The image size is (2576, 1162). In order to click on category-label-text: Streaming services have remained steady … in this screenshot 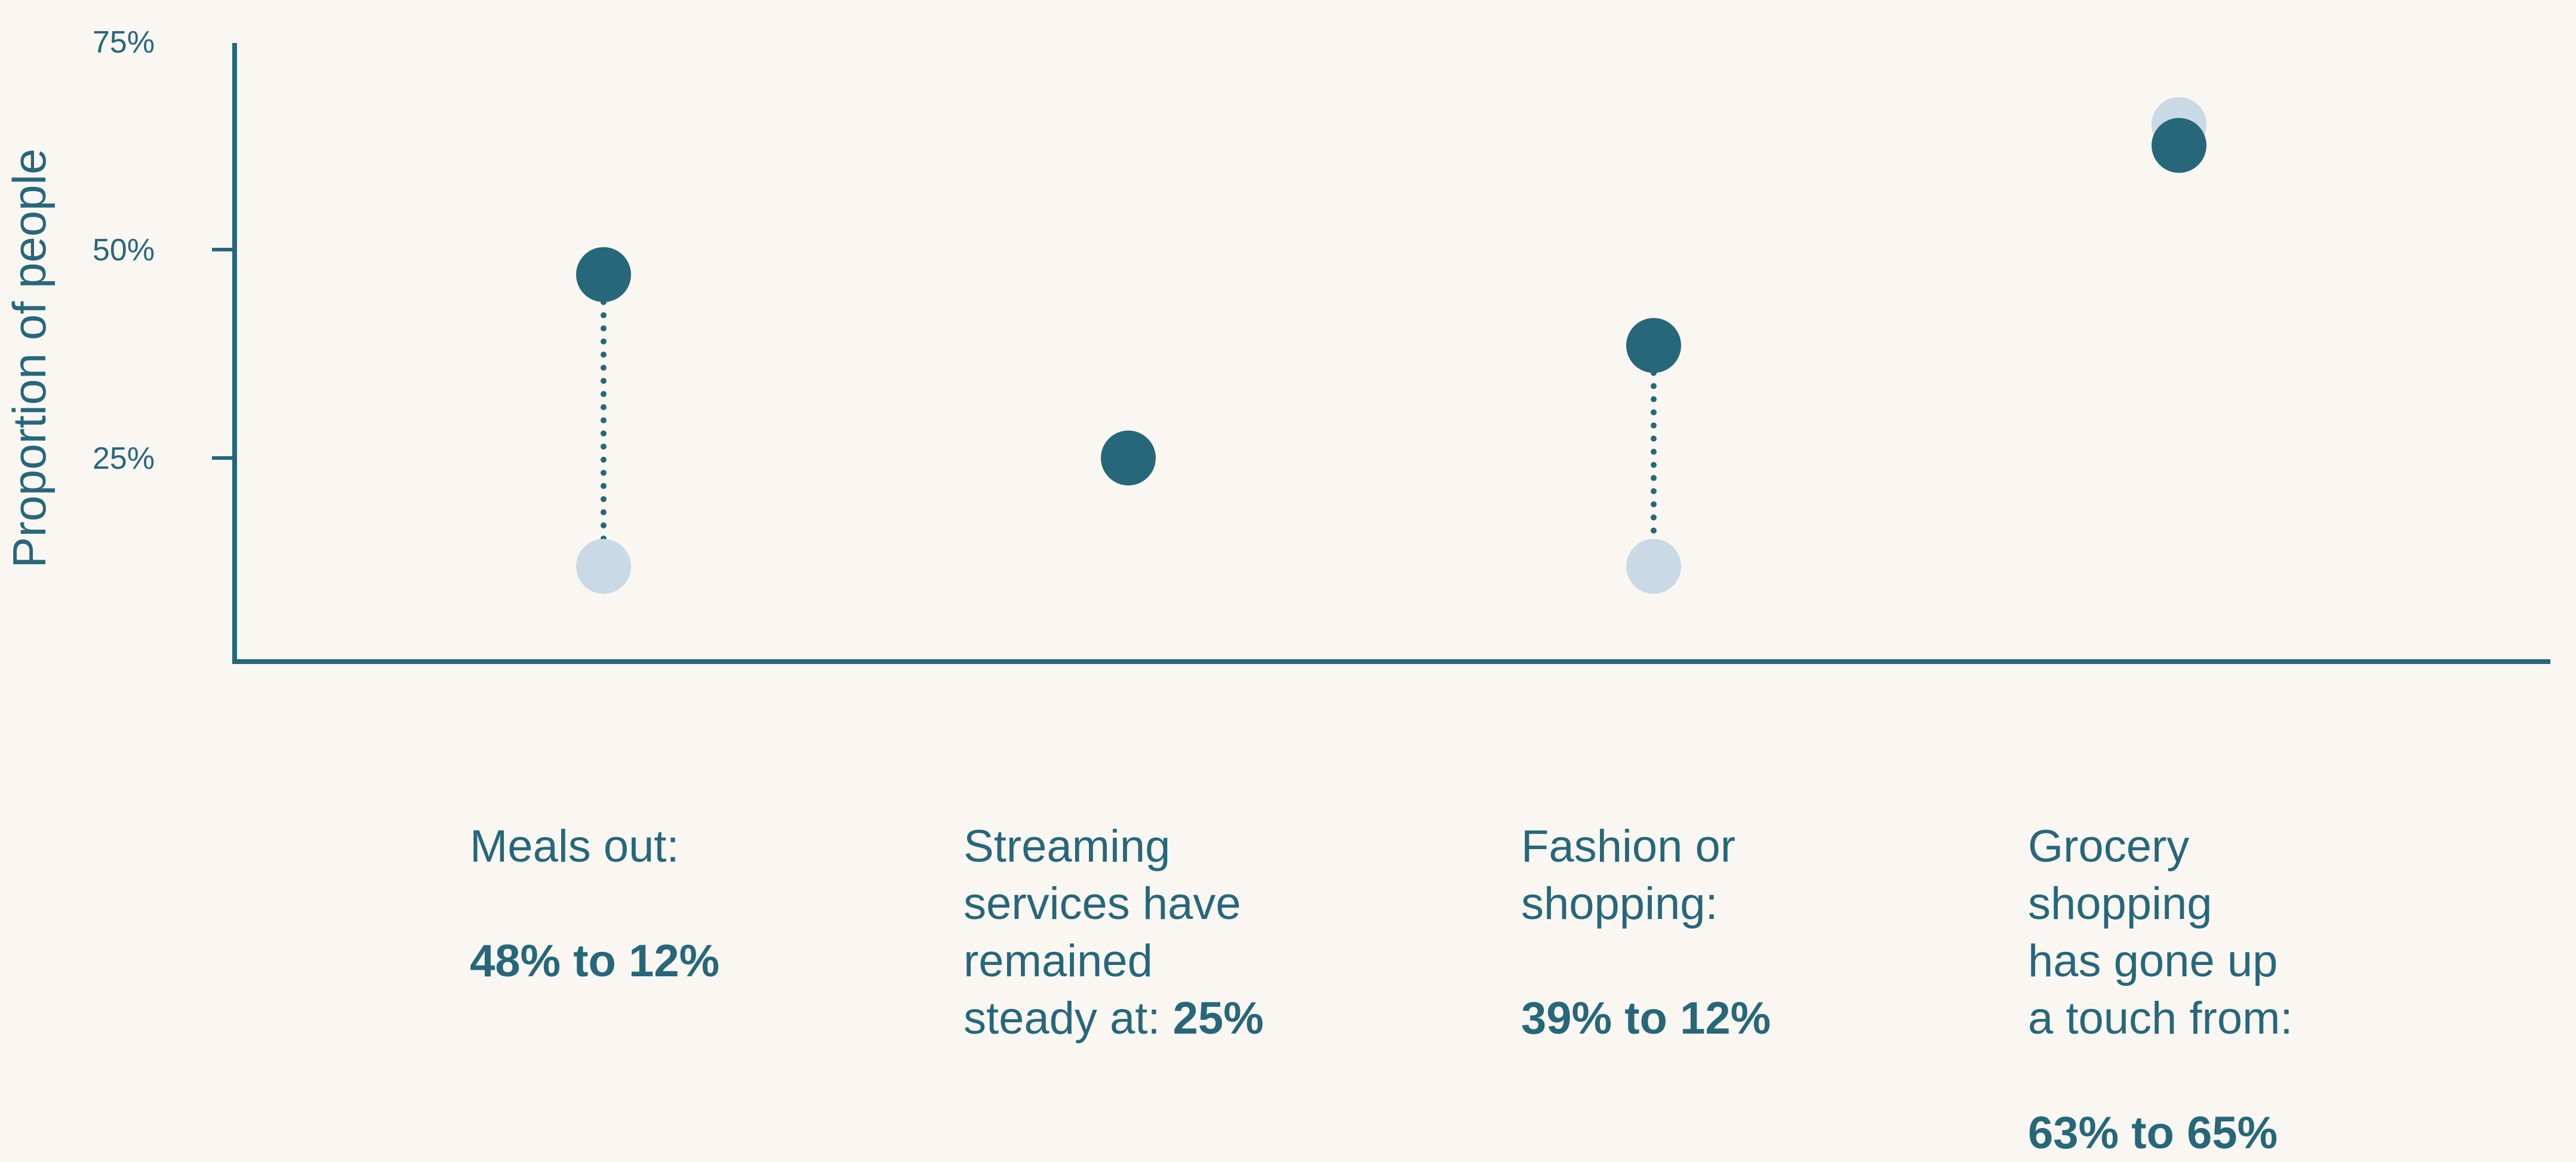, I will do `click(1102, 932)`.